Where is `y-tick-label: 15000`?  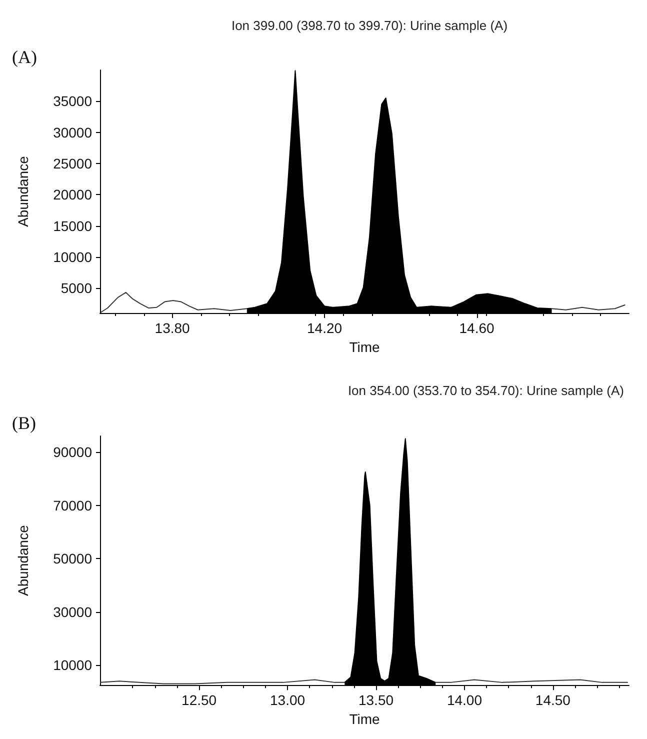
y-tick-label: 15000 is located at coordinates (72, 226).